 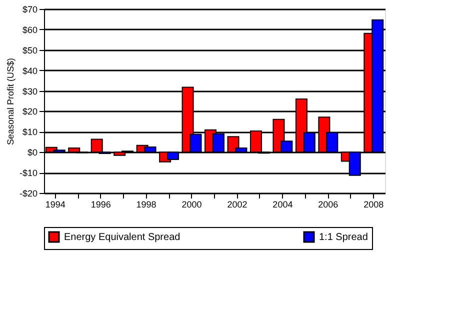 What do you see at coordinates (122, 237) in the screenshot?
I see `legend-label: Energy Equivalent Spread` at bounding box center [122, 237].